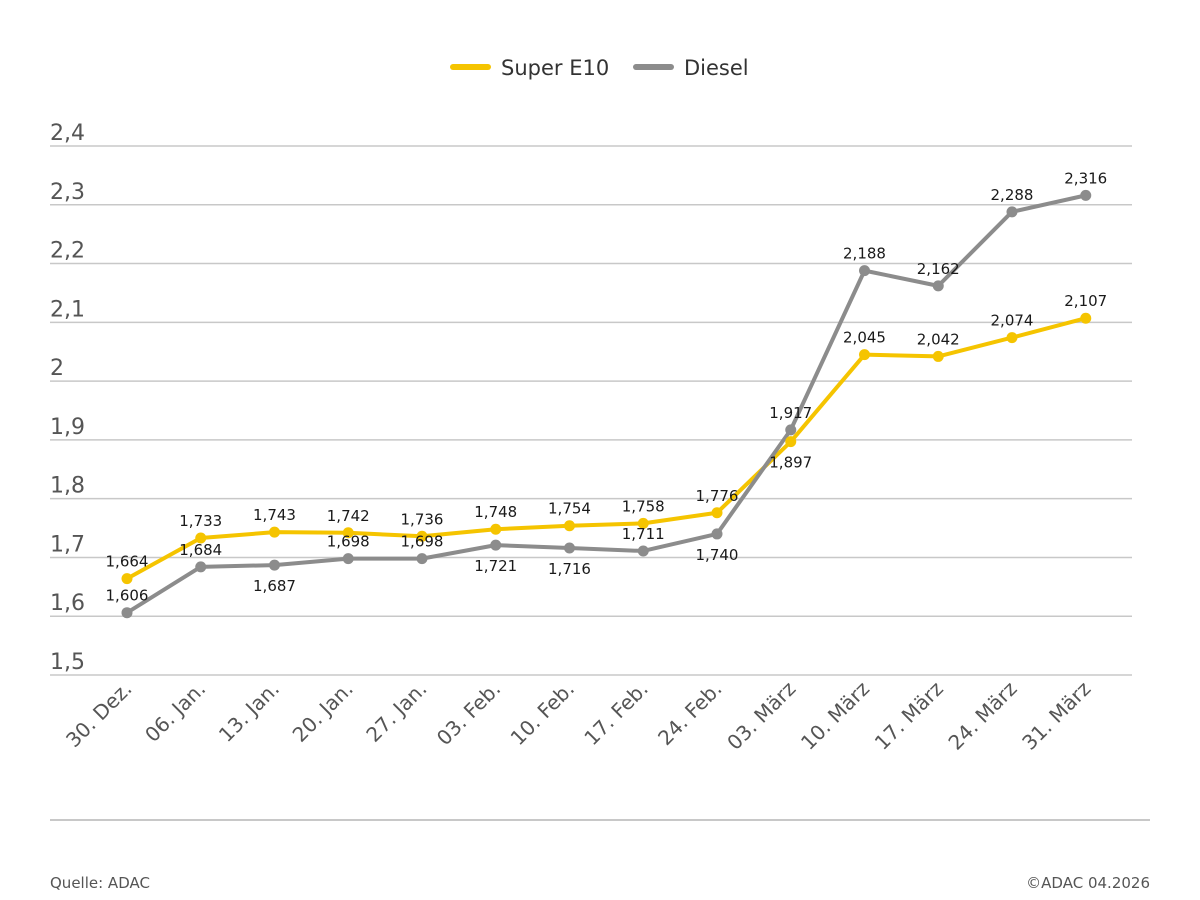  I want to click on x-tick-label: 31. März, so click(1056, 716).